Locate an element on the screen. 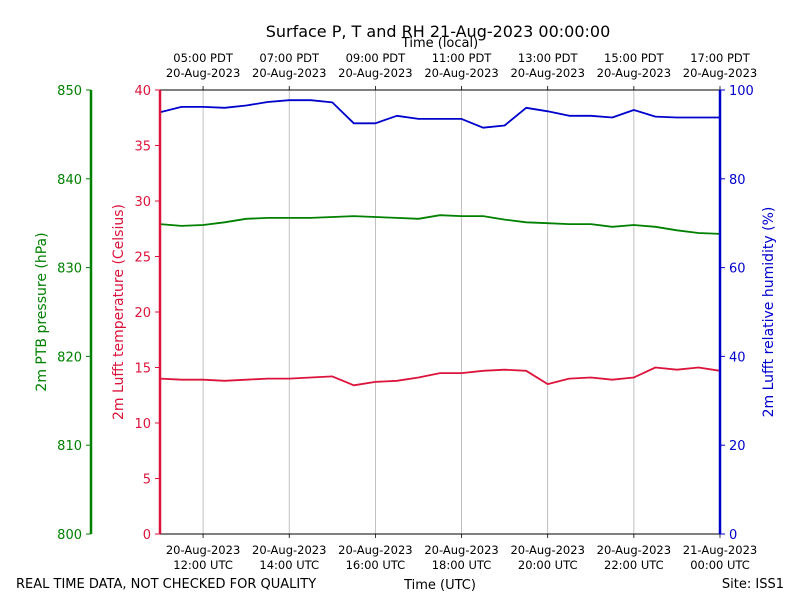 Image resolution: width=800 pixels, height=600 pixels. bottom-tick-time: 18:00 UTC is located at coordinates (462, 565).